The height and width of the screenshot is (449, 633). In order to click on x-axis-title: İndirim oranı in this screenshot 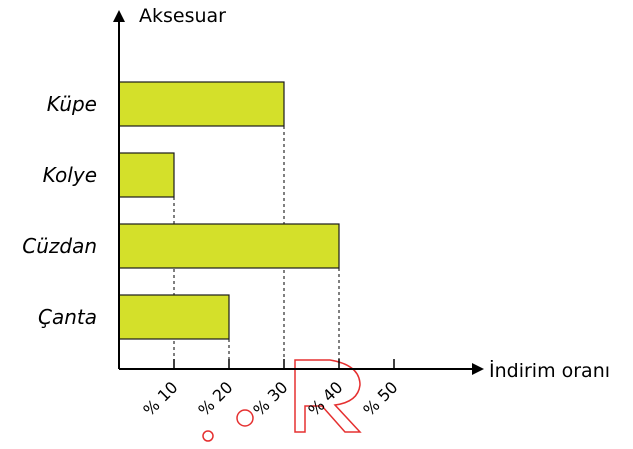, I will do `click(549, 370)`.